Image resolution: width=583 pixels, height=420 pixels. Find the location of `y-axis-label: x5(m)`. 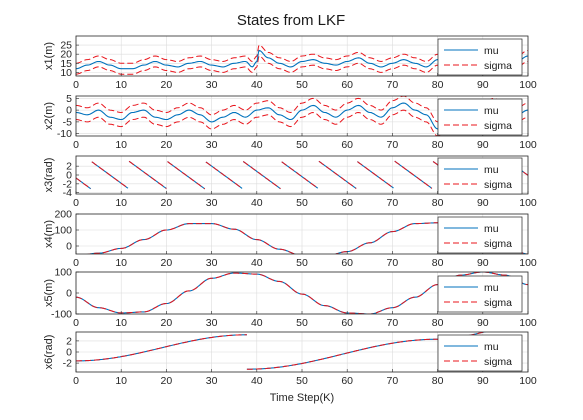

y-axis-label: x5(m) is located at coordinates (49, 293).